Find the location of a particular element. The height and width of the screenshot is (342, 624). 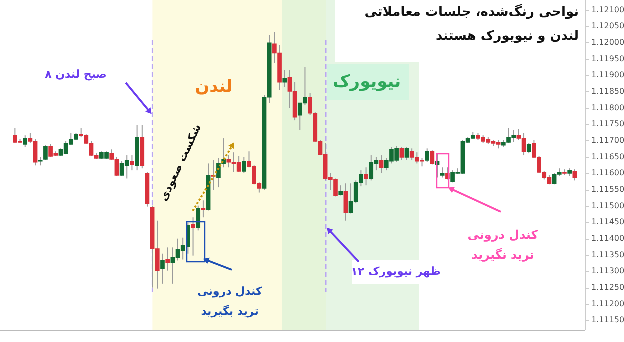

y-tick-label: 1.12050 is located at coordinates (608, 26).